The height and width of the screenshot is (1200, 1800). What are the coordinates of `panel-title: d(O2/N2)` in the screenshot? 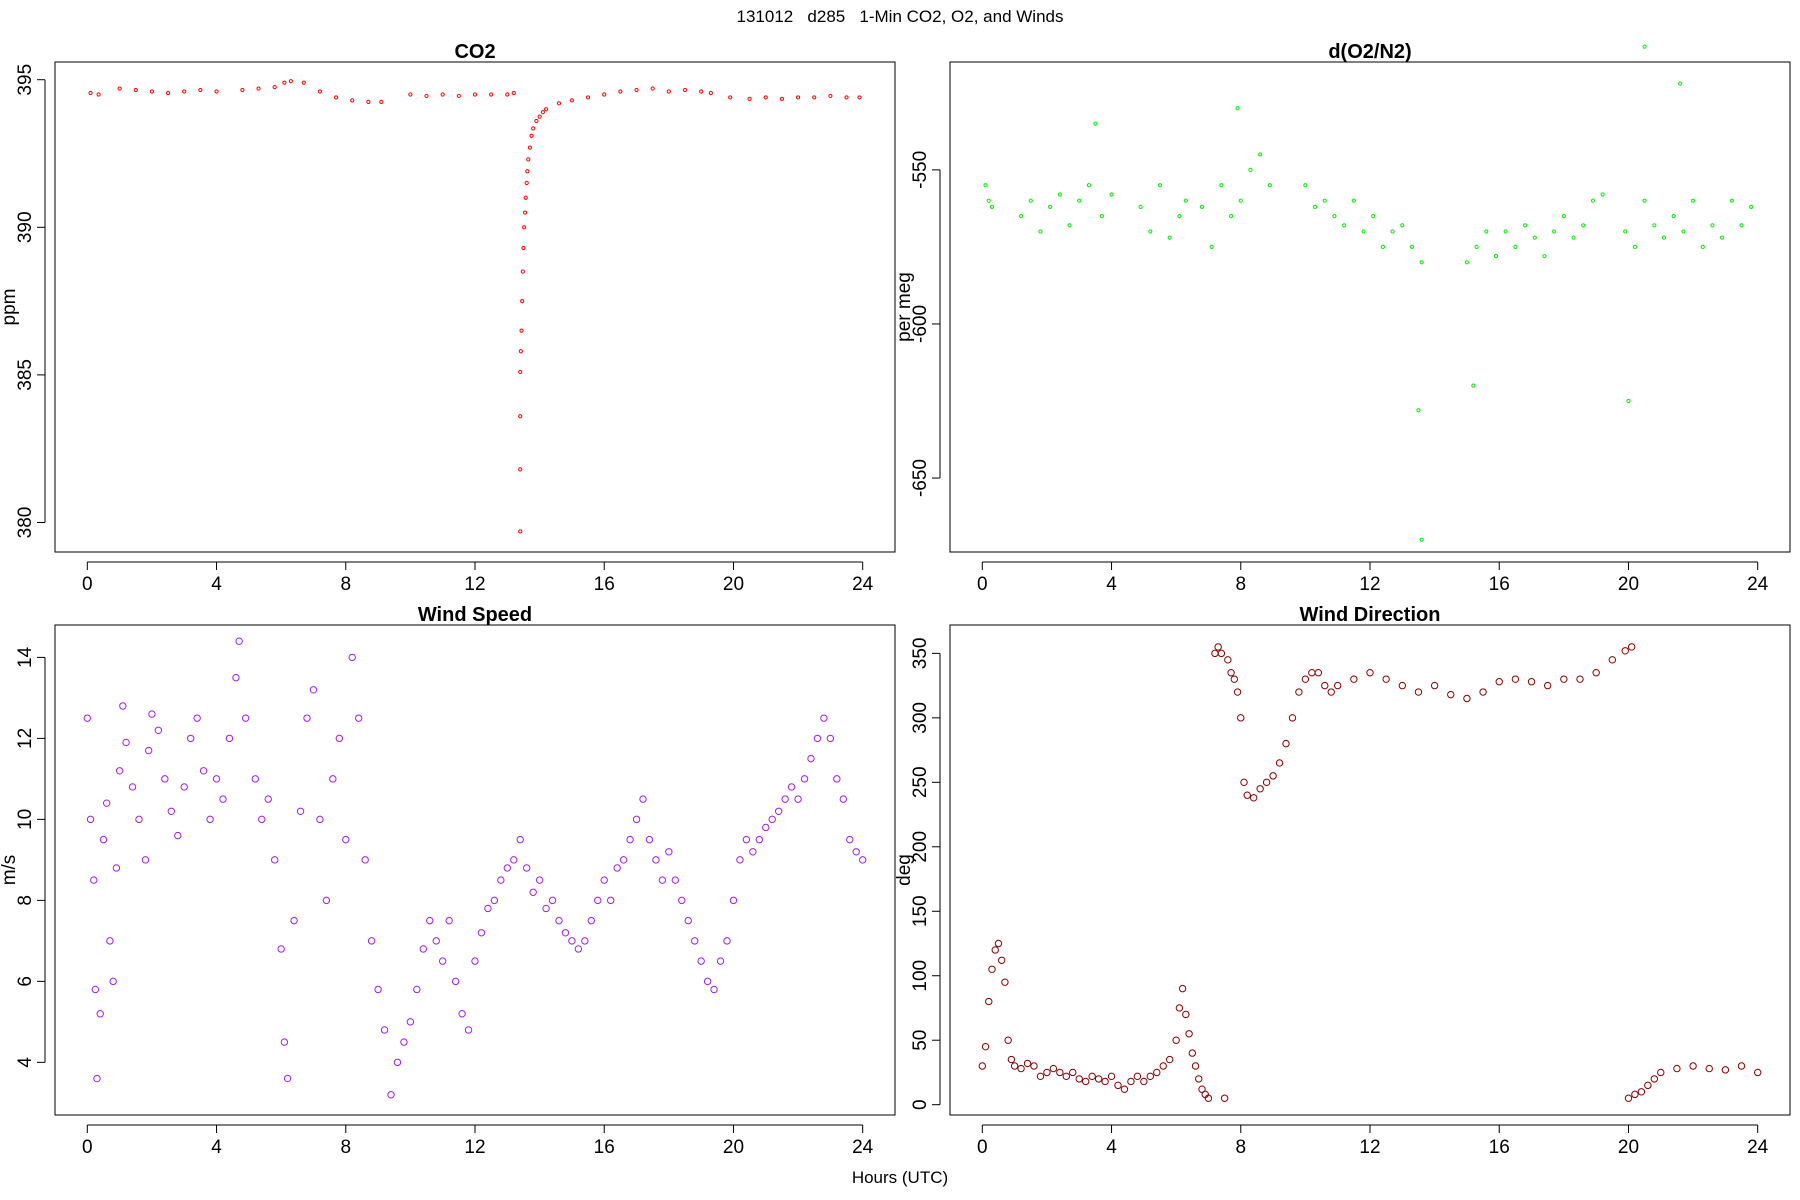 It's located at (1369, 52).